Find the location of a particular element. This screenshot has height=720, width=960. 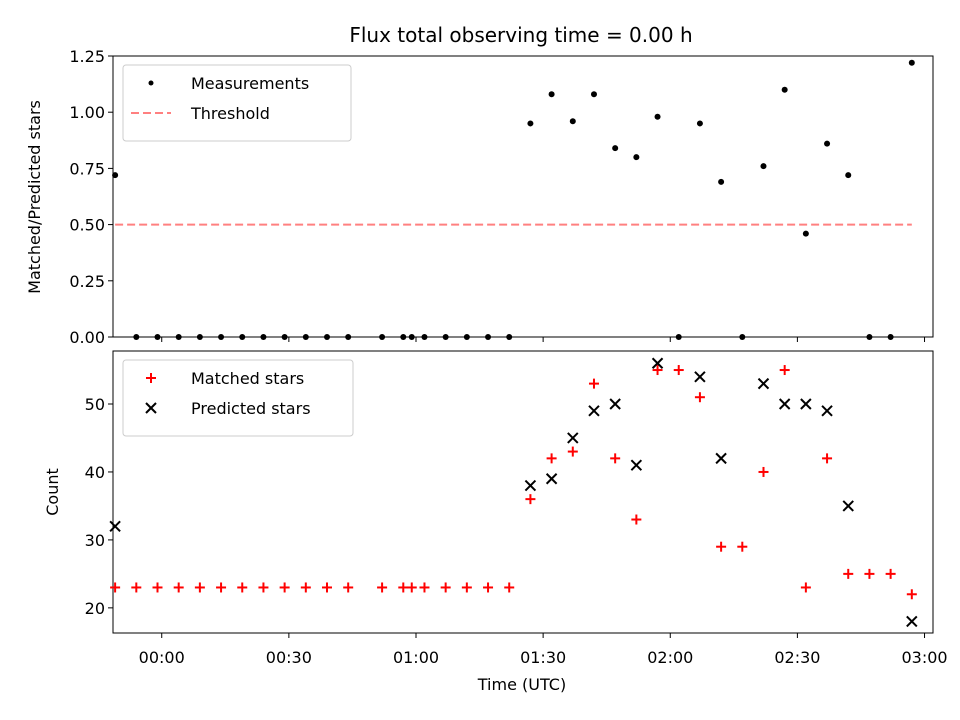

x-tick-label: 02:30 is located at coordinates (797, 657).